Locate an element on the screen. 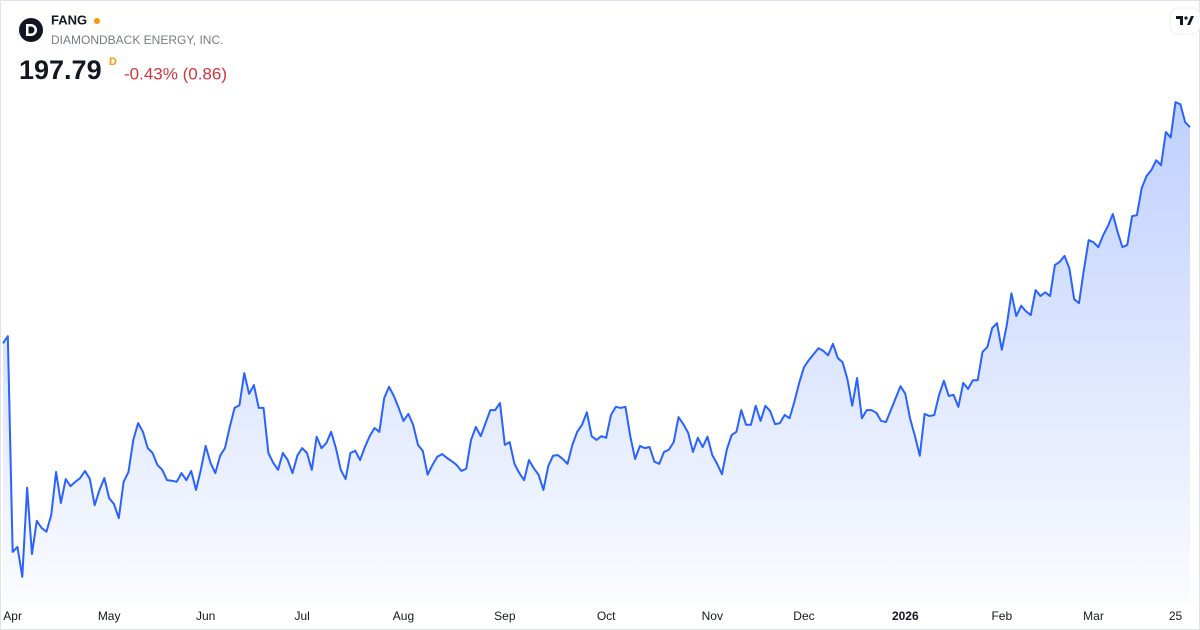  brand-logo is located at coordinates (1184, 21).